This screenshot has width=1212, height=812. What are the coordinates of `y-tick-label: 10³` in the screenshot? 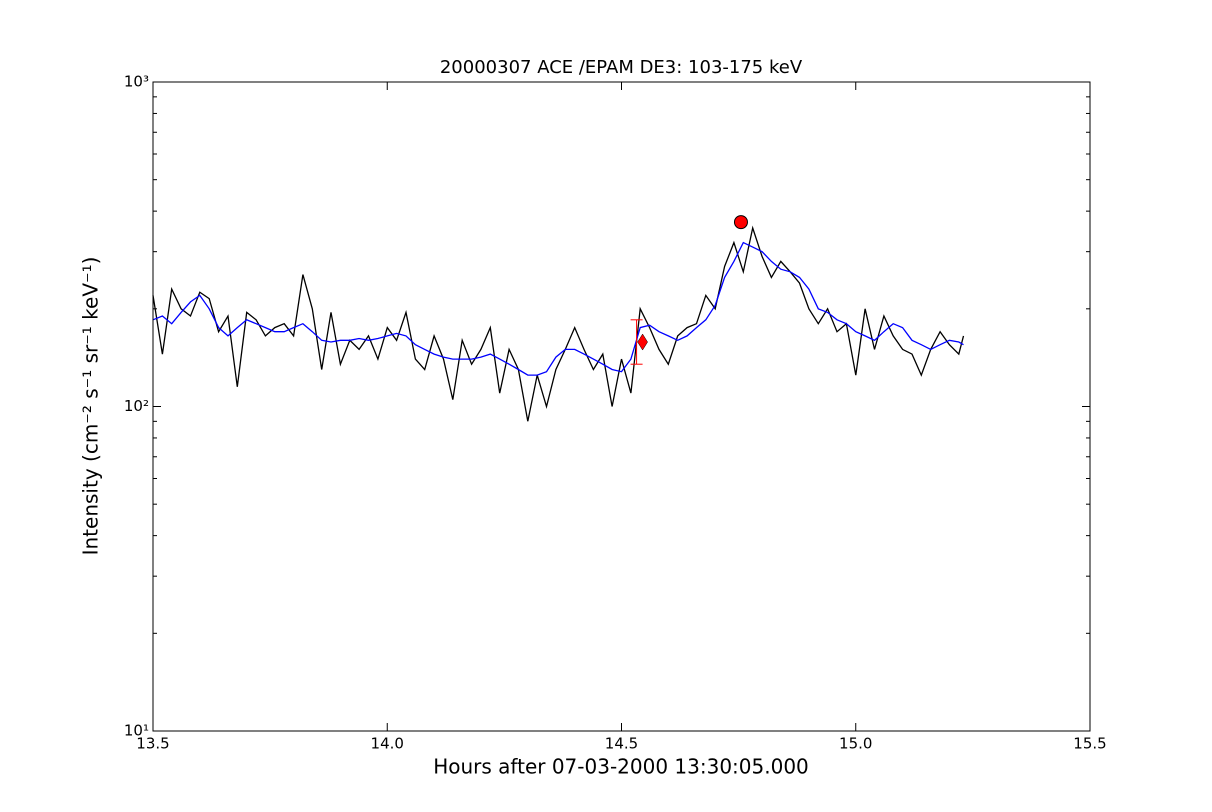 It's located at (136, 82).